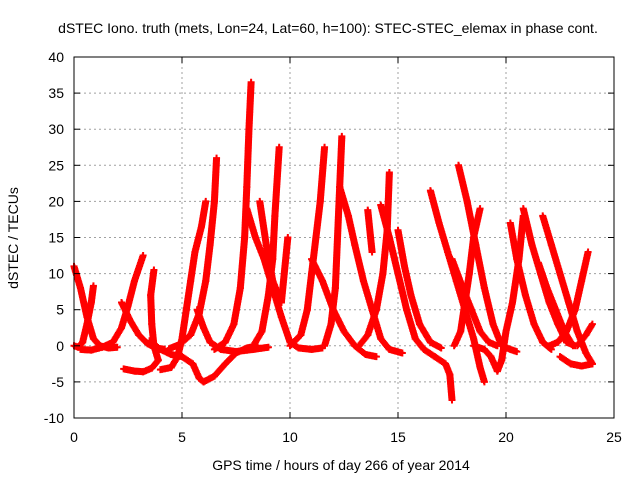 This screenshot has width=640, height=480. I want to click on y-tick-label: -10, so click(54, 418).